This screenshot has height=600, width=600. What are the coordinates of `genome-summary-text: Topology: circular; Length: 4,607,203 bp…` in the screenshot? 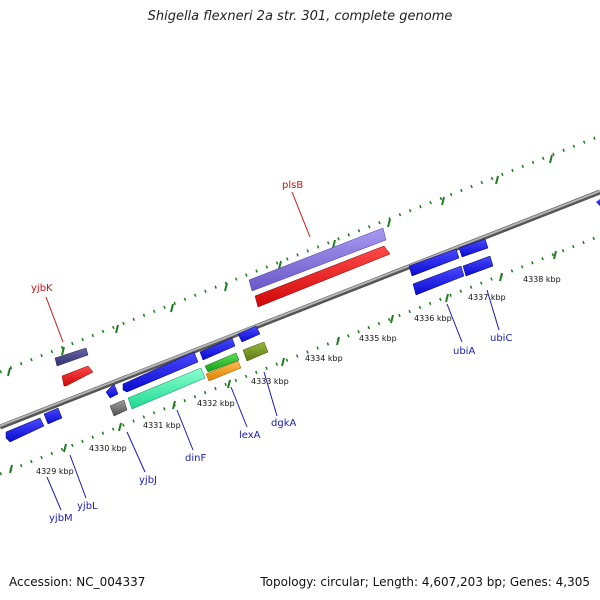 It's located at (425, 582).